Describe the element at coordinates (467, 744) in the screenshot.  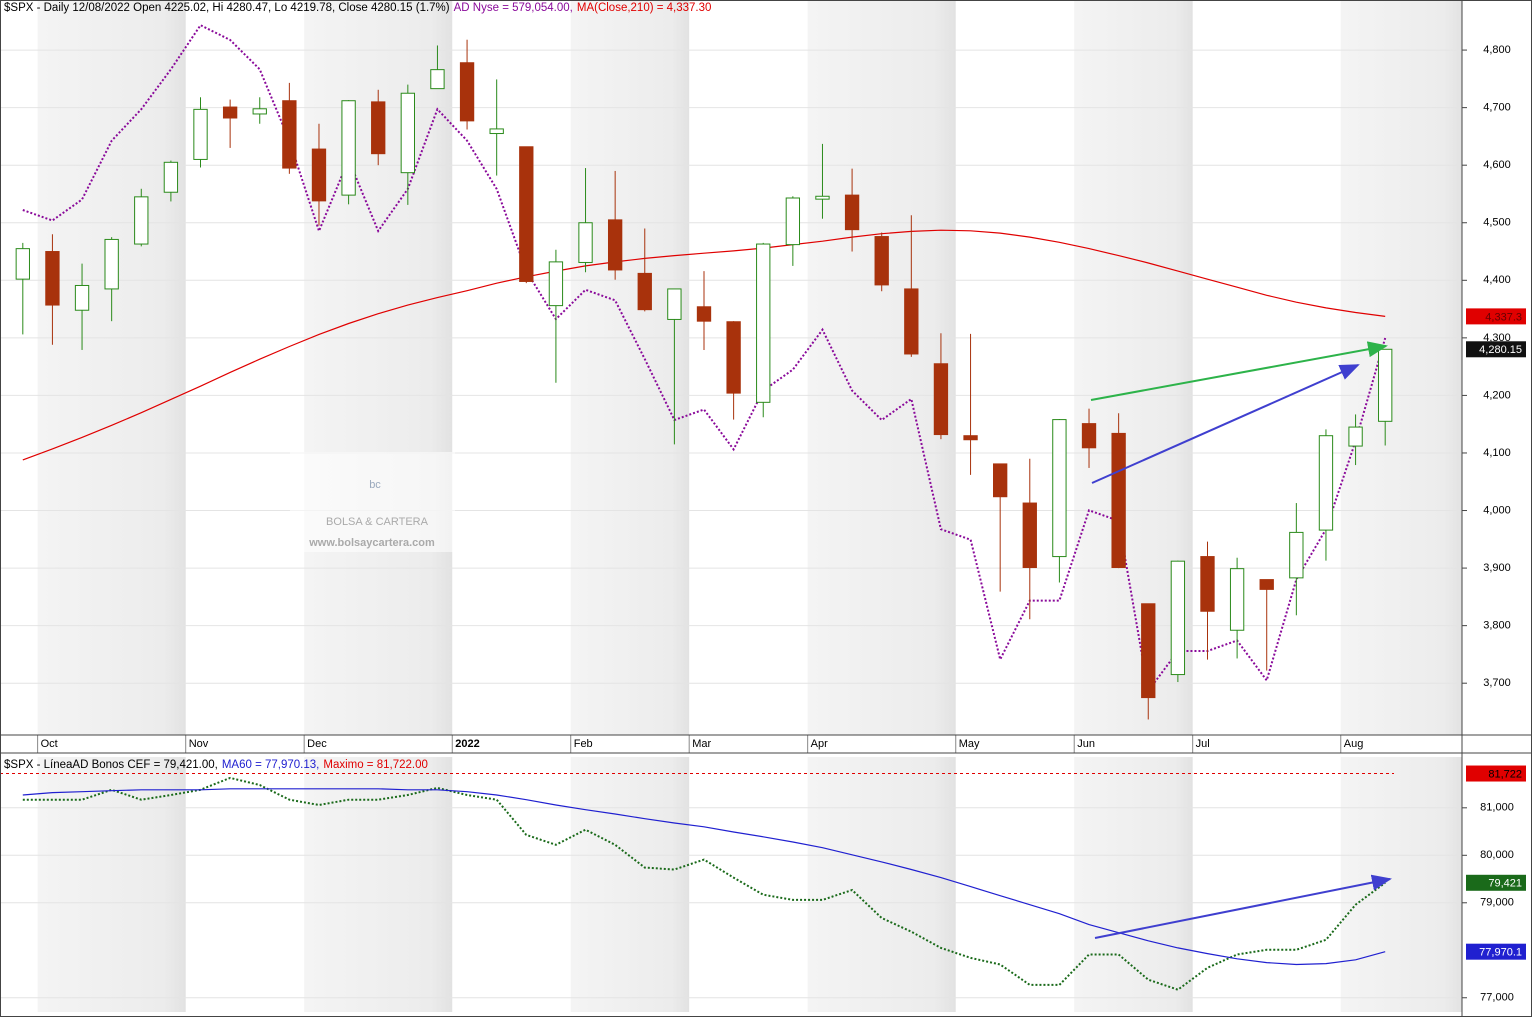
I see `x-tick-label: 2022` at that location.